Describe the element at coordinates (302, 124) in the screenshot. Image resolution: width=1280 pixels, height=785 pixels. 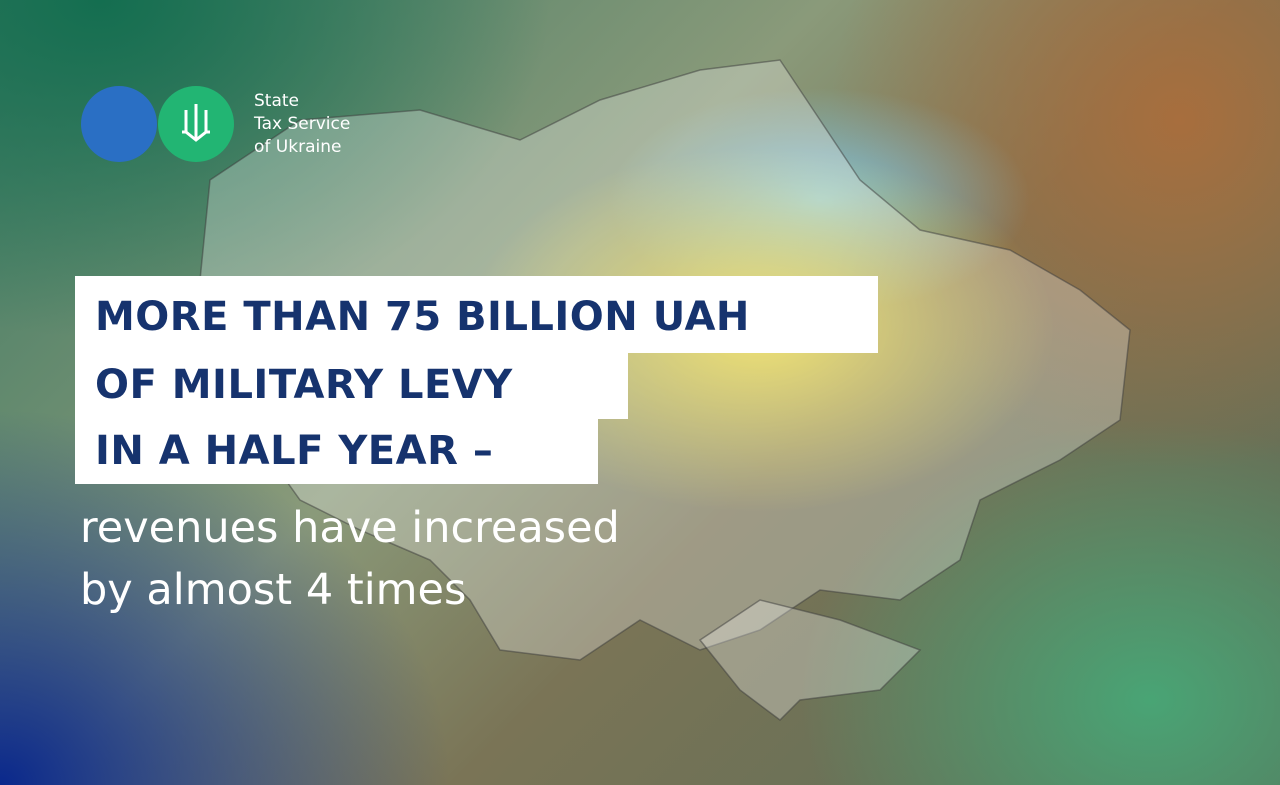
I see `logo-text: Tax Service` at that location.